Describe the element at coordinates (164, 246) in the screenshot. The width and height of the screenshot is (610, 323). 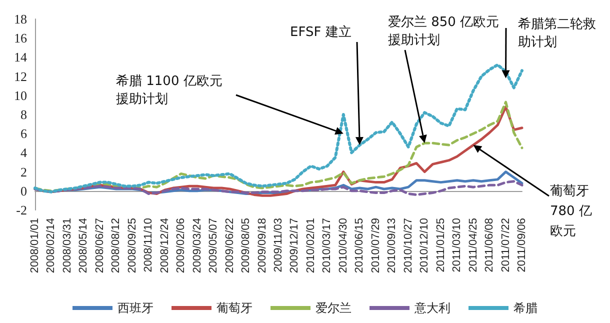
I see `x-tick-label: 2008/12/24` at that location.